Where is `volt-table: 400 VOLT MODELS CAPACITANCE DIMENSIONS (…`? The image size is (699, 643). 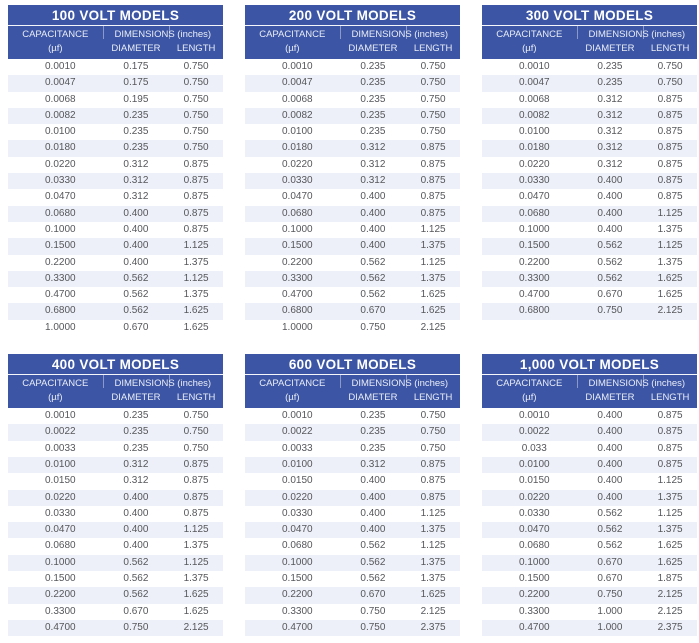 volt-table: 400 VOLT MODELS CAPACITANCE DIMENSIONS (… is located at coordinates (115, 495).